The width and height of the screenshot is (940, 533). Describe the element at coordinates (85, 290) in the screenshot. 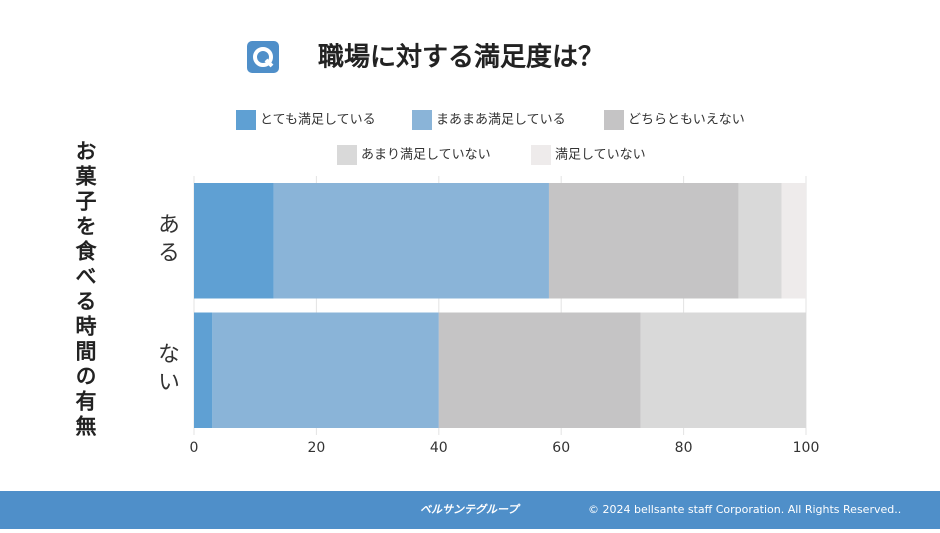

I see `y-axis-label: お菓子を食べる時間の有無` at that location.